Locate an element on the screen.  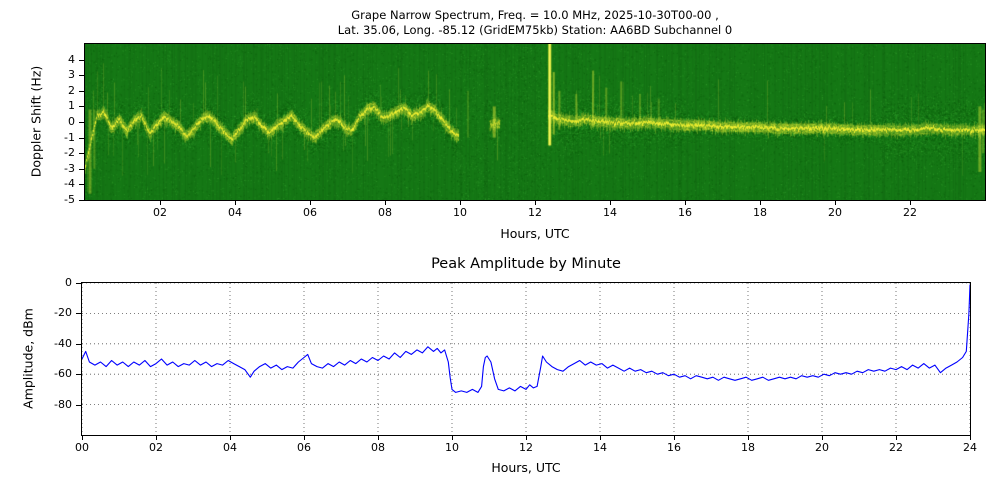
amplitude-y-axis-label: Amplitude, dBm is located at coordinates (28, 358).